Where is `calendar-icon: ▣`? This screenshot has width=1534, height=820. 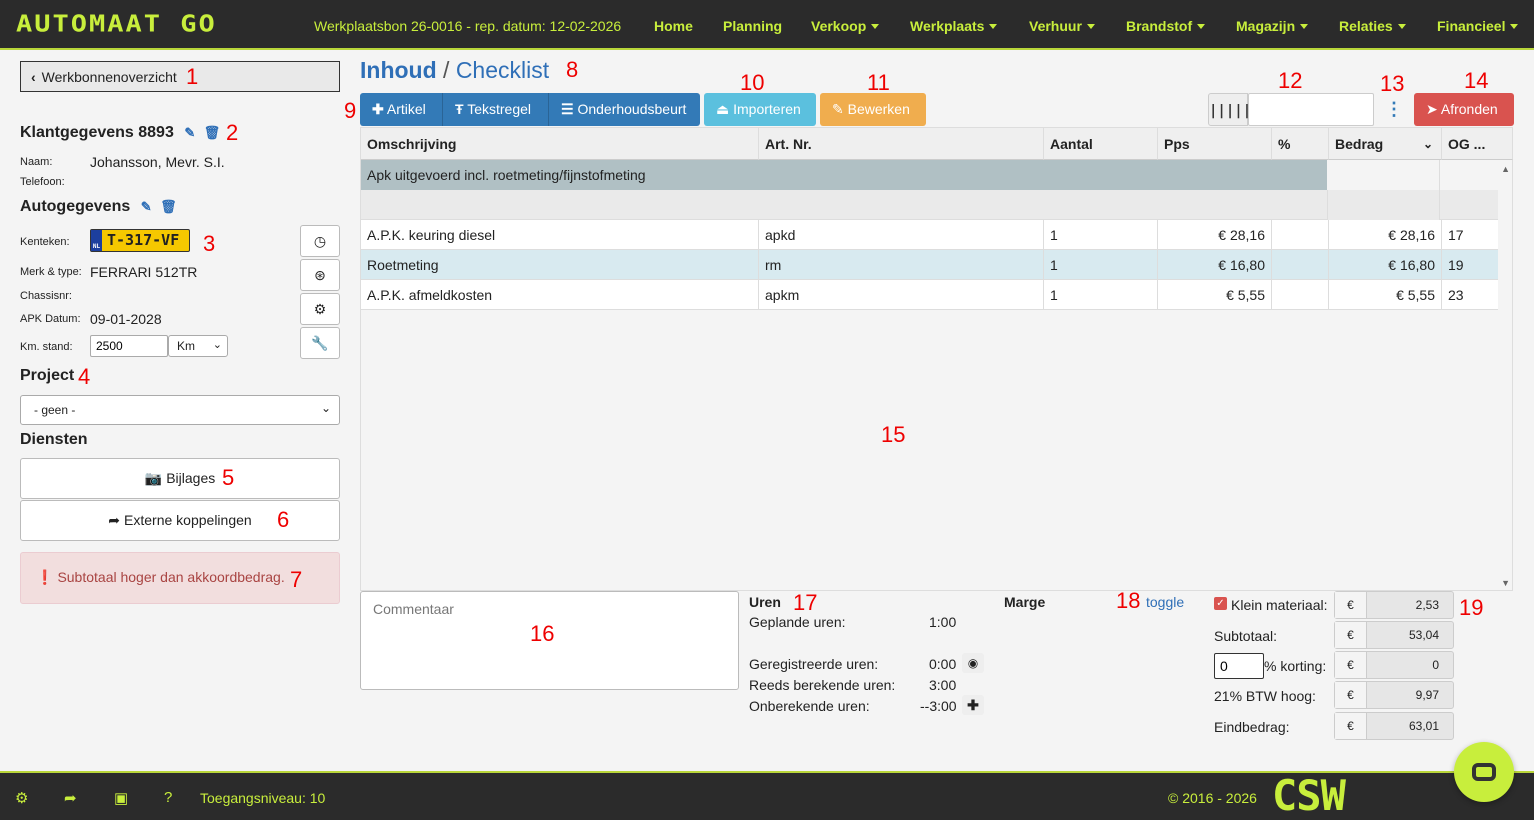 calendar-icon: ▣ is located at coordinates (121, 798).